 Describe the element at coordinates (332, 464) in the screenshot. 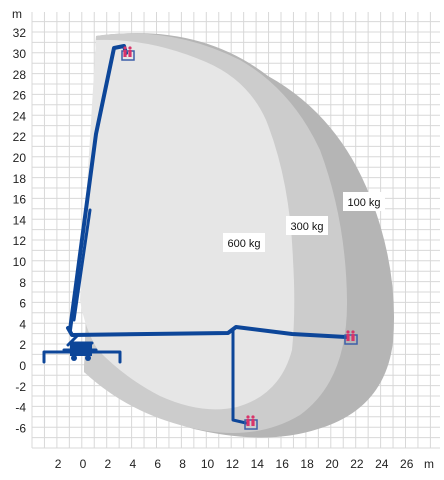

I see `x-tick-label: 20` at that location.